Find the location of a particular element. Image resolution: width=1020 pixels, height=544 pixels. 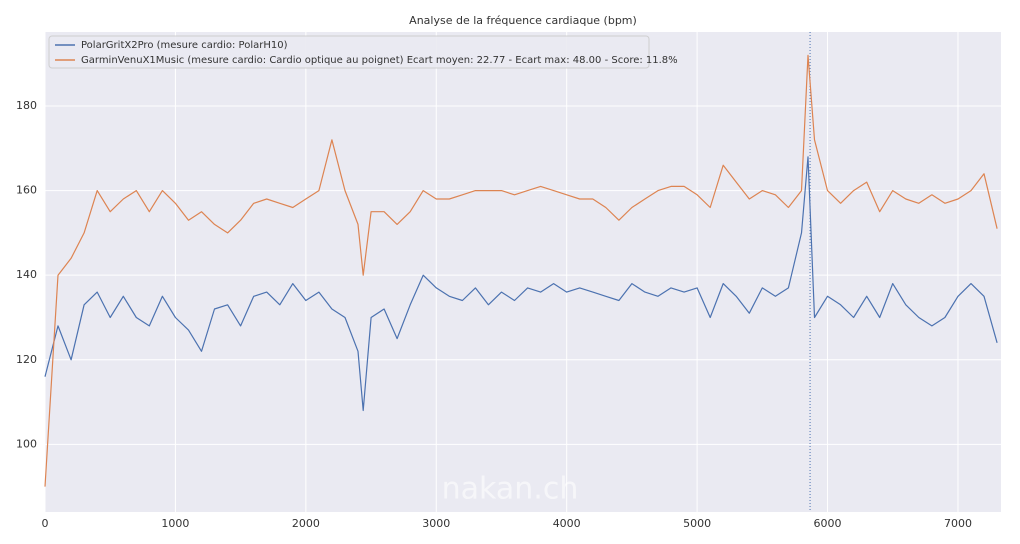

x-tick-label: 2000 is located at coordinates (306, 523).